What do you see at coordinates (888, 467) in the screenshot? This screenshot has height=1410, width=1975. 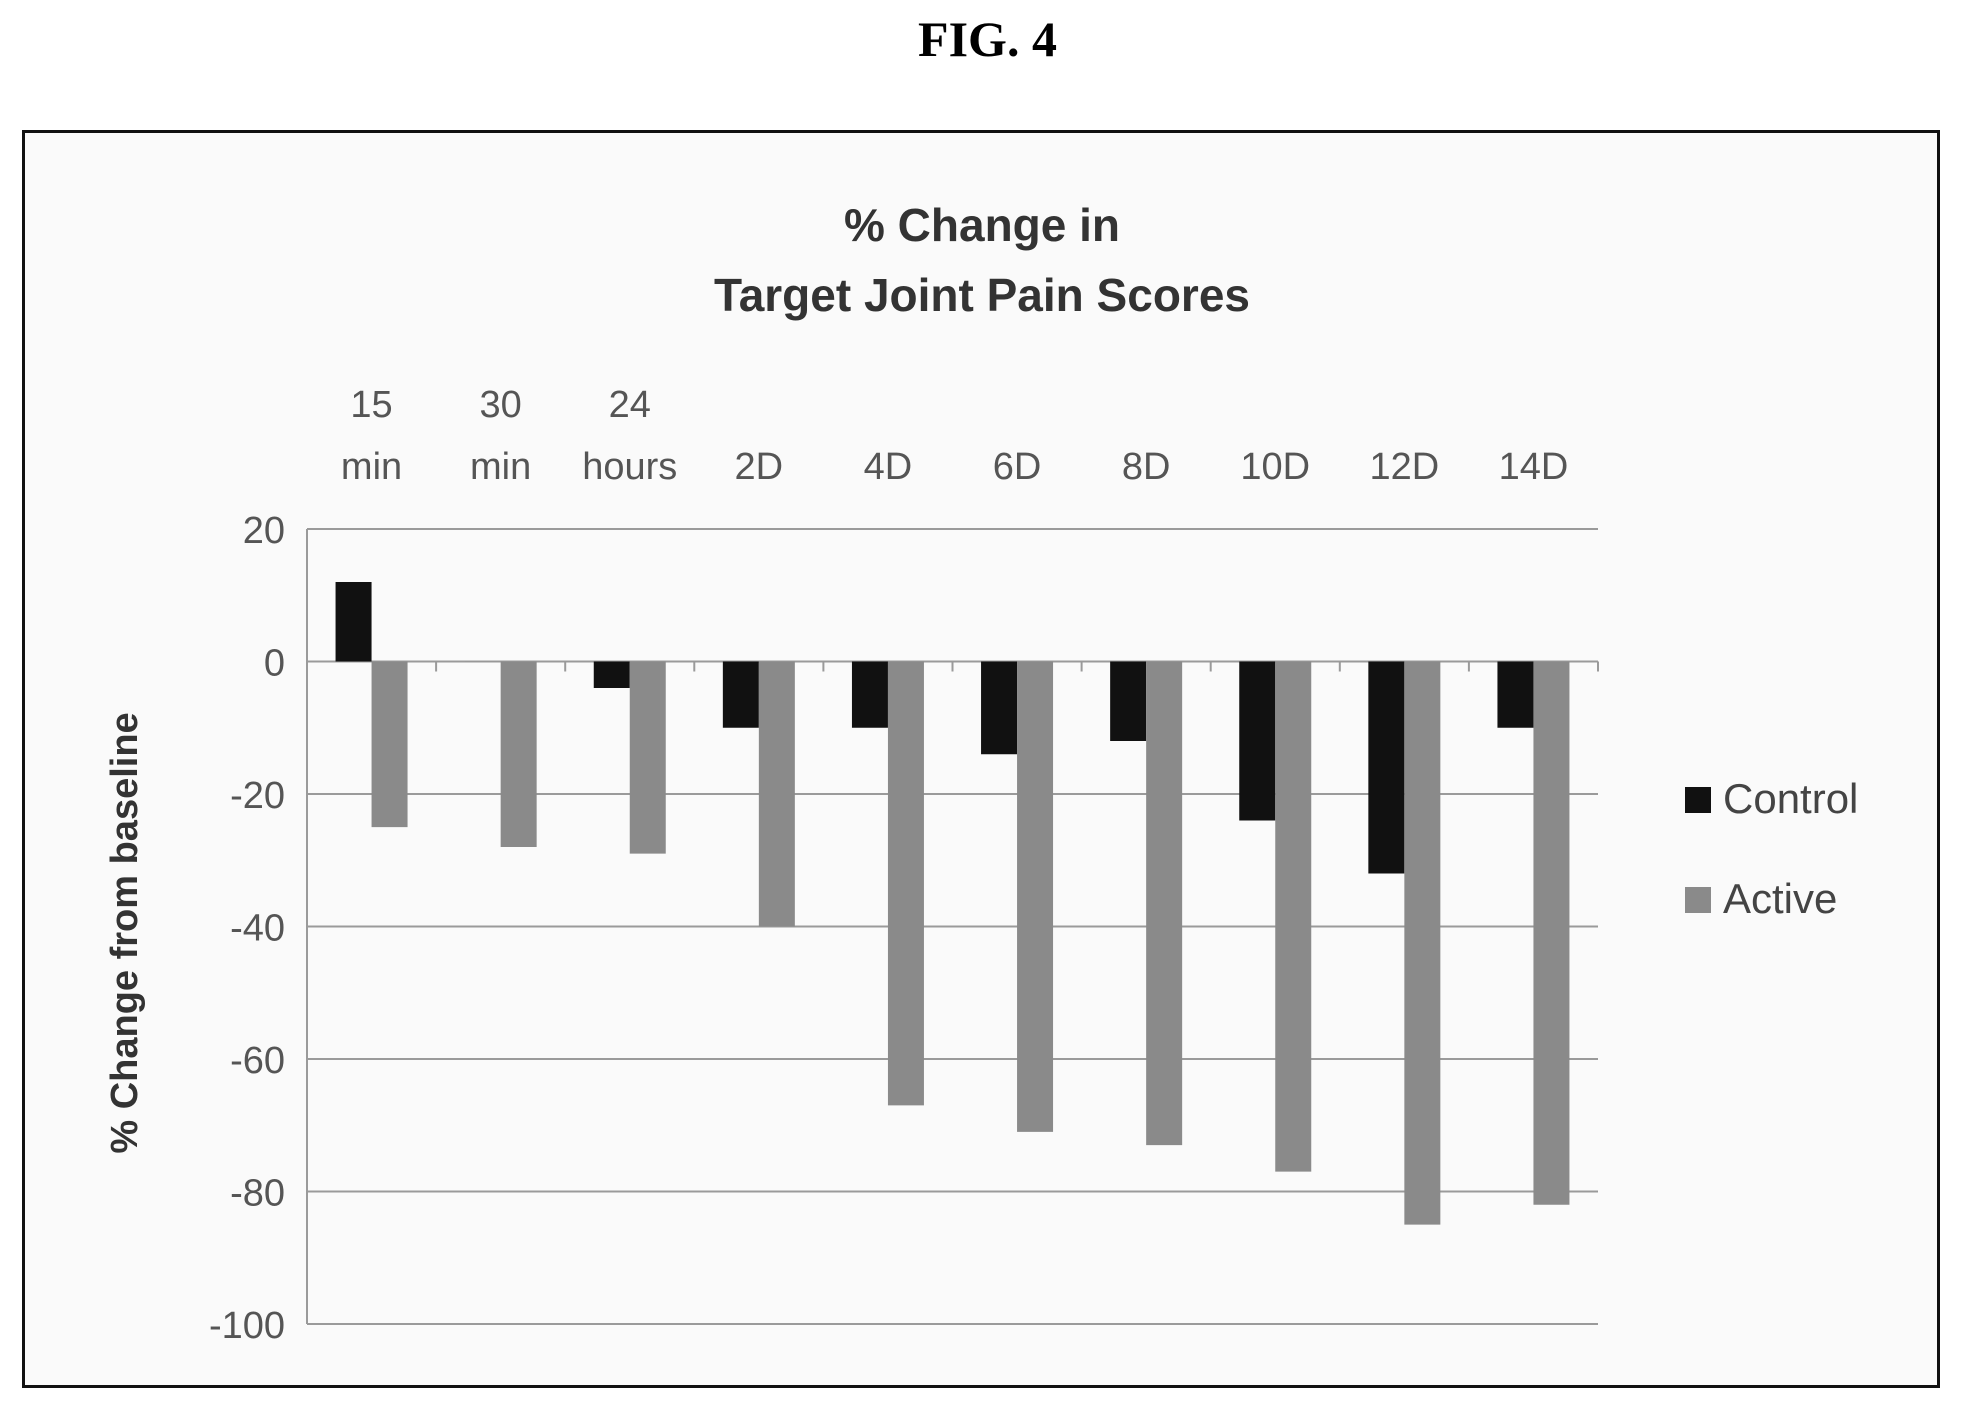 I see `x-tick-label: 4D` at bounding box center [888, 467].